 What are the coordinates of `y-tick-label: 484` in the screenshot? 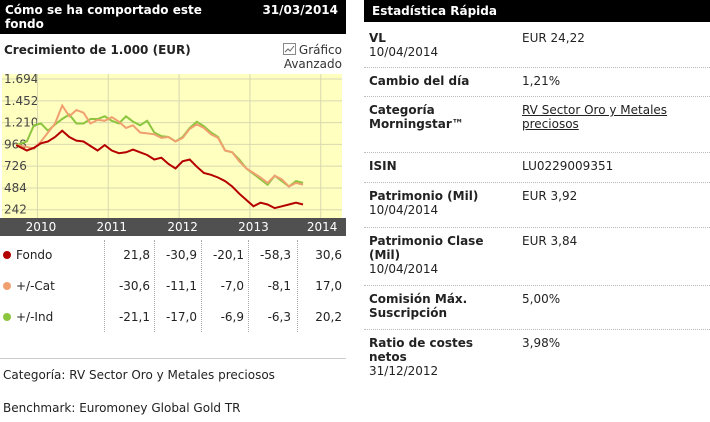 It's located at (15, 188).